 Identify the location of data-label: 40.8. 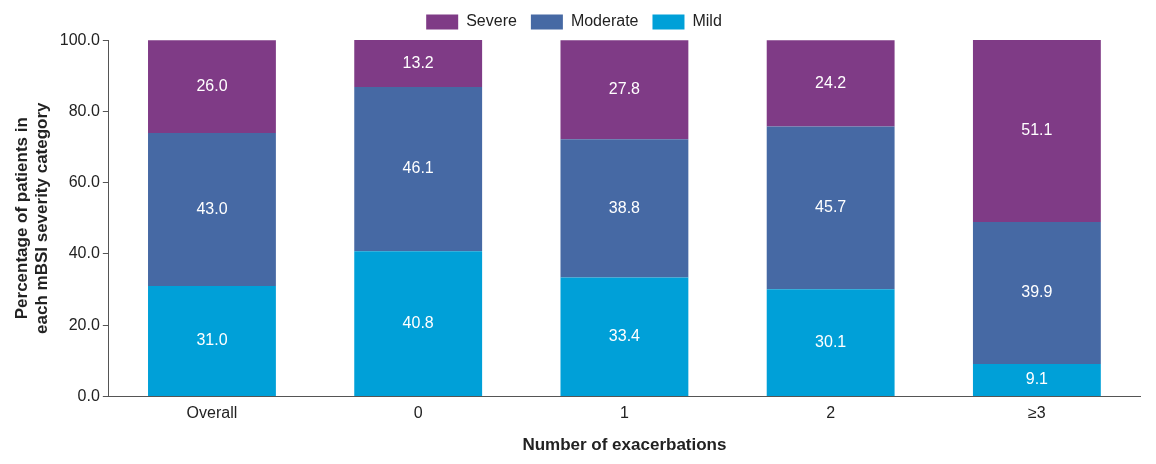
(418, 322).